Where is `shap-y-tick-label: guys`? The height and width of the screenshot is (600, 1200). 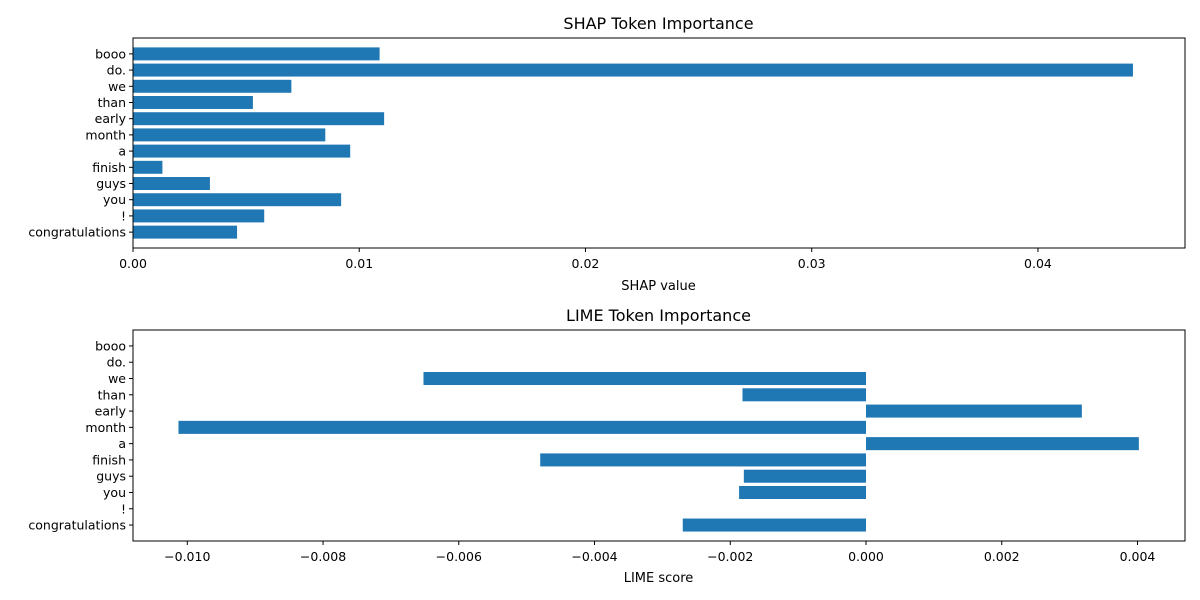
shap-y-tick-label: guys is located at coordinates (111, 183).